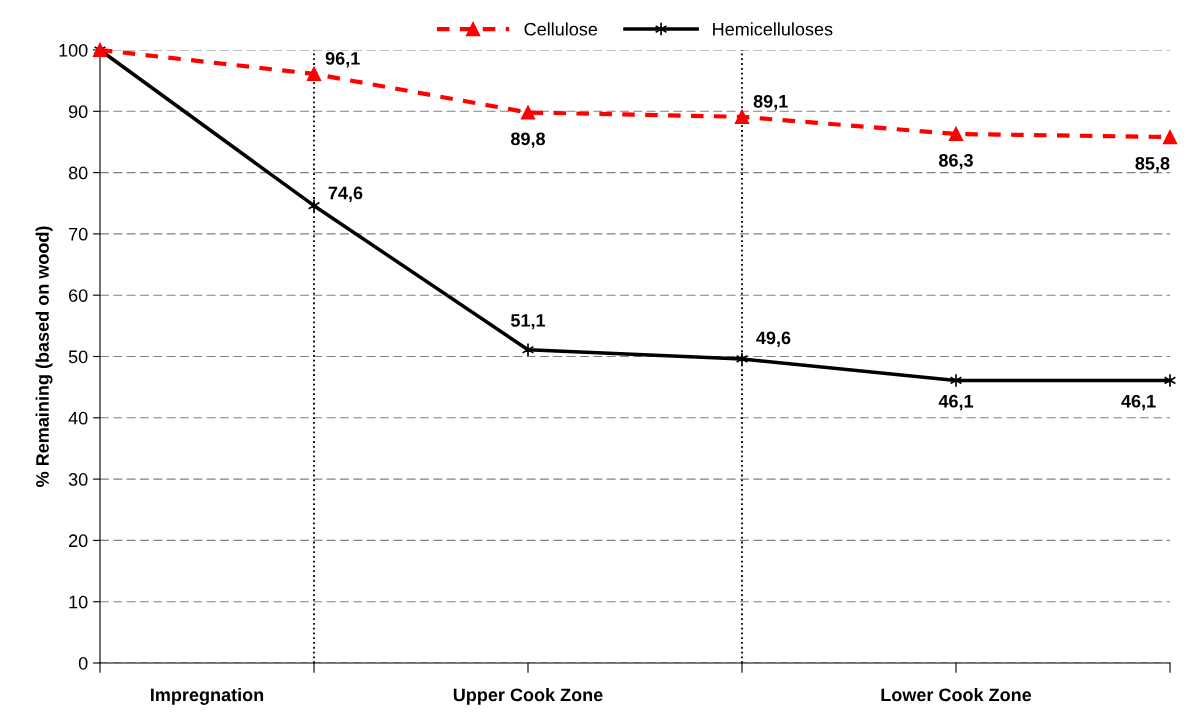 The width and height of the screenshot is (1192, 713). Describe the element at coordinates (73, 50) in the screenshot. I see `y-tick-label: 100` at that location.